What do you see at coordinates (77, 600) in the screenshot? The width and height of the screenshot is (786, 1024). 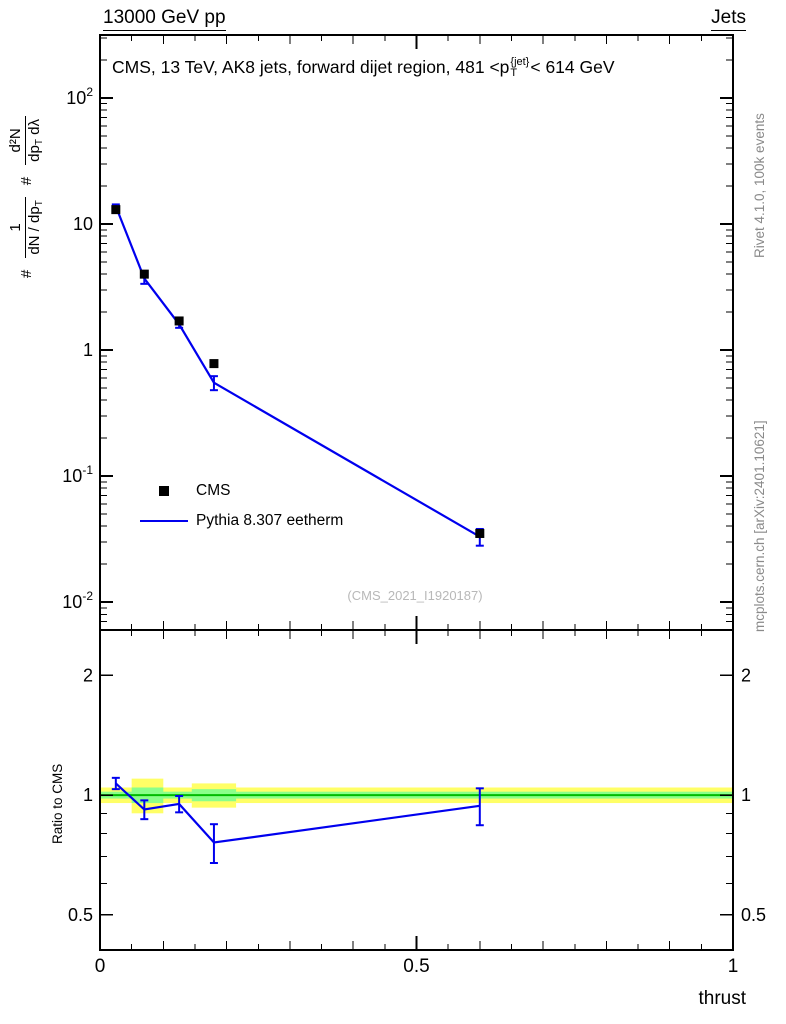 I see `svg-text: 10⁻²` at bounding box center [77, 600].